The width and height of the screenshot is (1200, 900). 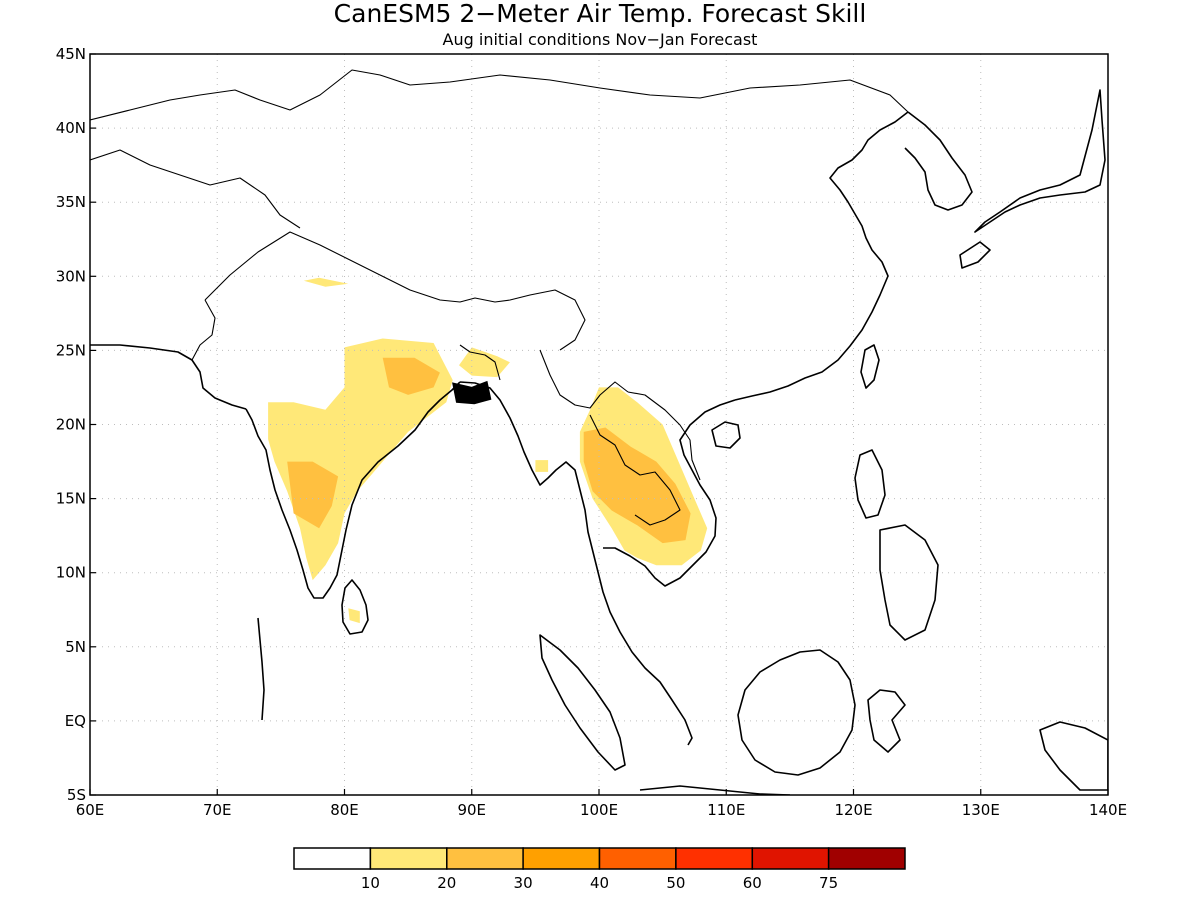 What do you see at coordinates (853, 810) in the screenshot?
I see `x-tick-label: 120E` at bounding box center [853, 810].